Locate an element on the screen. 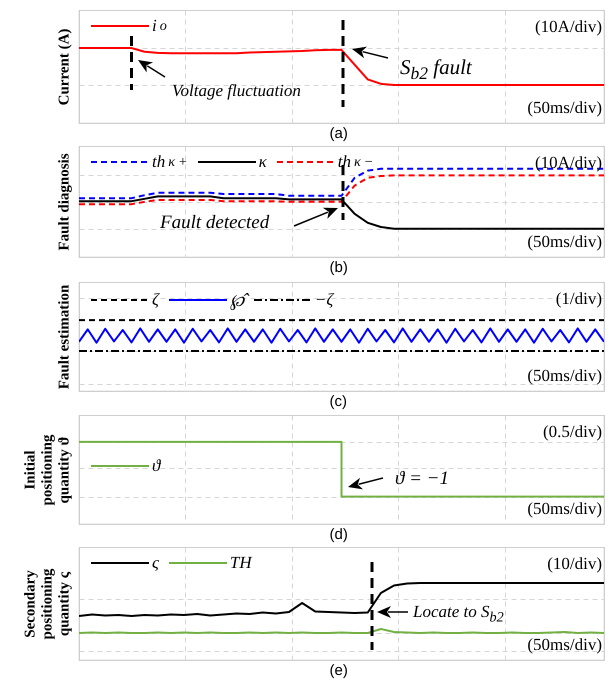 The height and width of the screenshot is (689, 612). annotation: Fault detected is located at coordinates (215, 222).